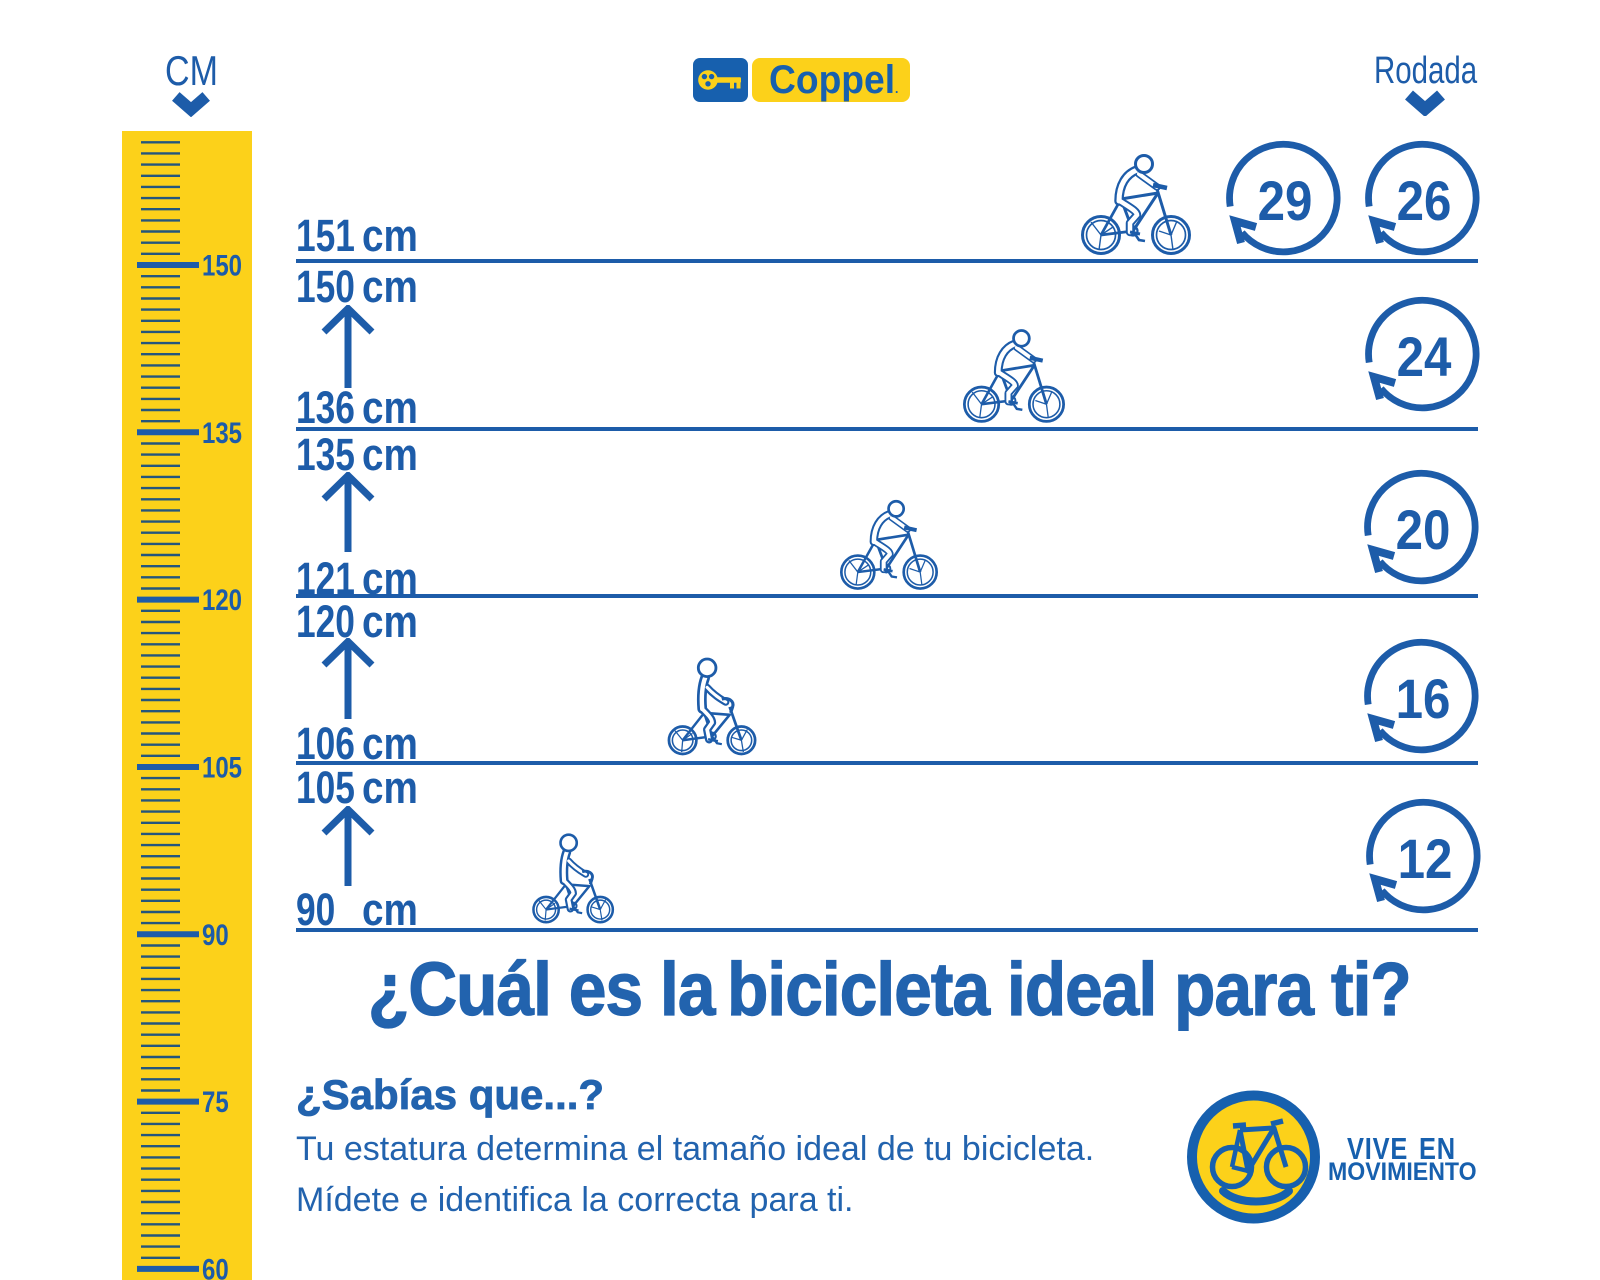  What do you see at coordinates (222, 432) in the screenshot?
I see `svg-text: 135` at bounding box center [222, 432].